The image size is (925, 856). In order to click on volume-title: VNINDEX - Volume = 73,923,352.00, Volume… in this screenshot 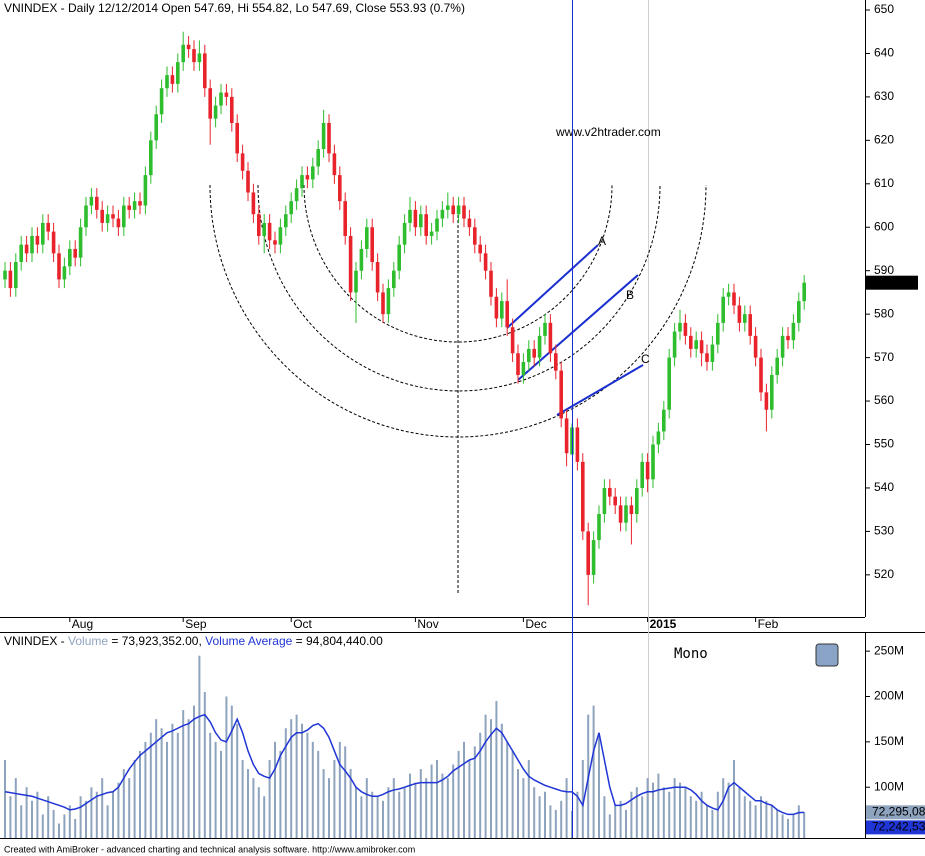, I will do `click(193, 641)`.